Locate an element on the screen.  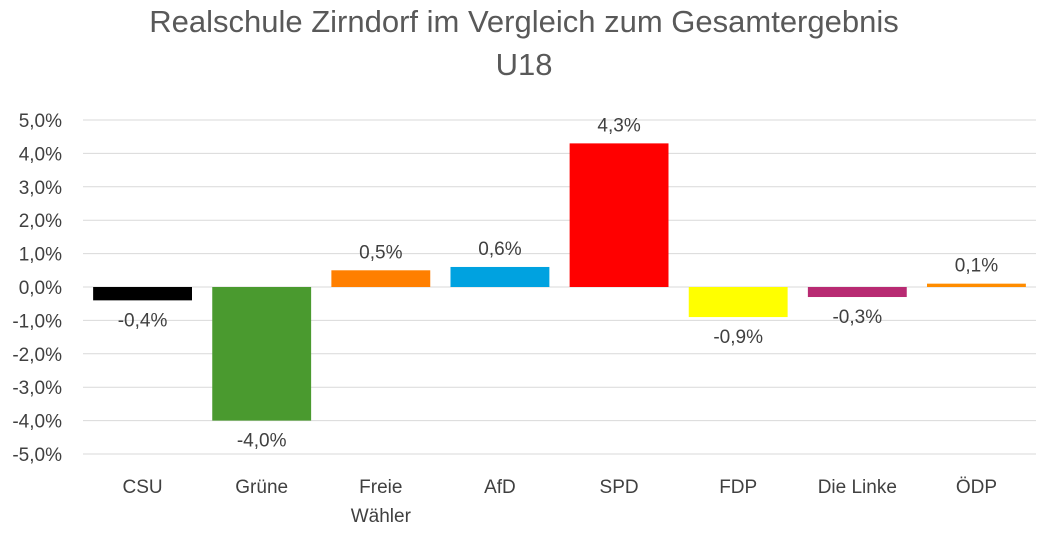
y-tick-label: 2,0% is located at coordinates (40, 221).